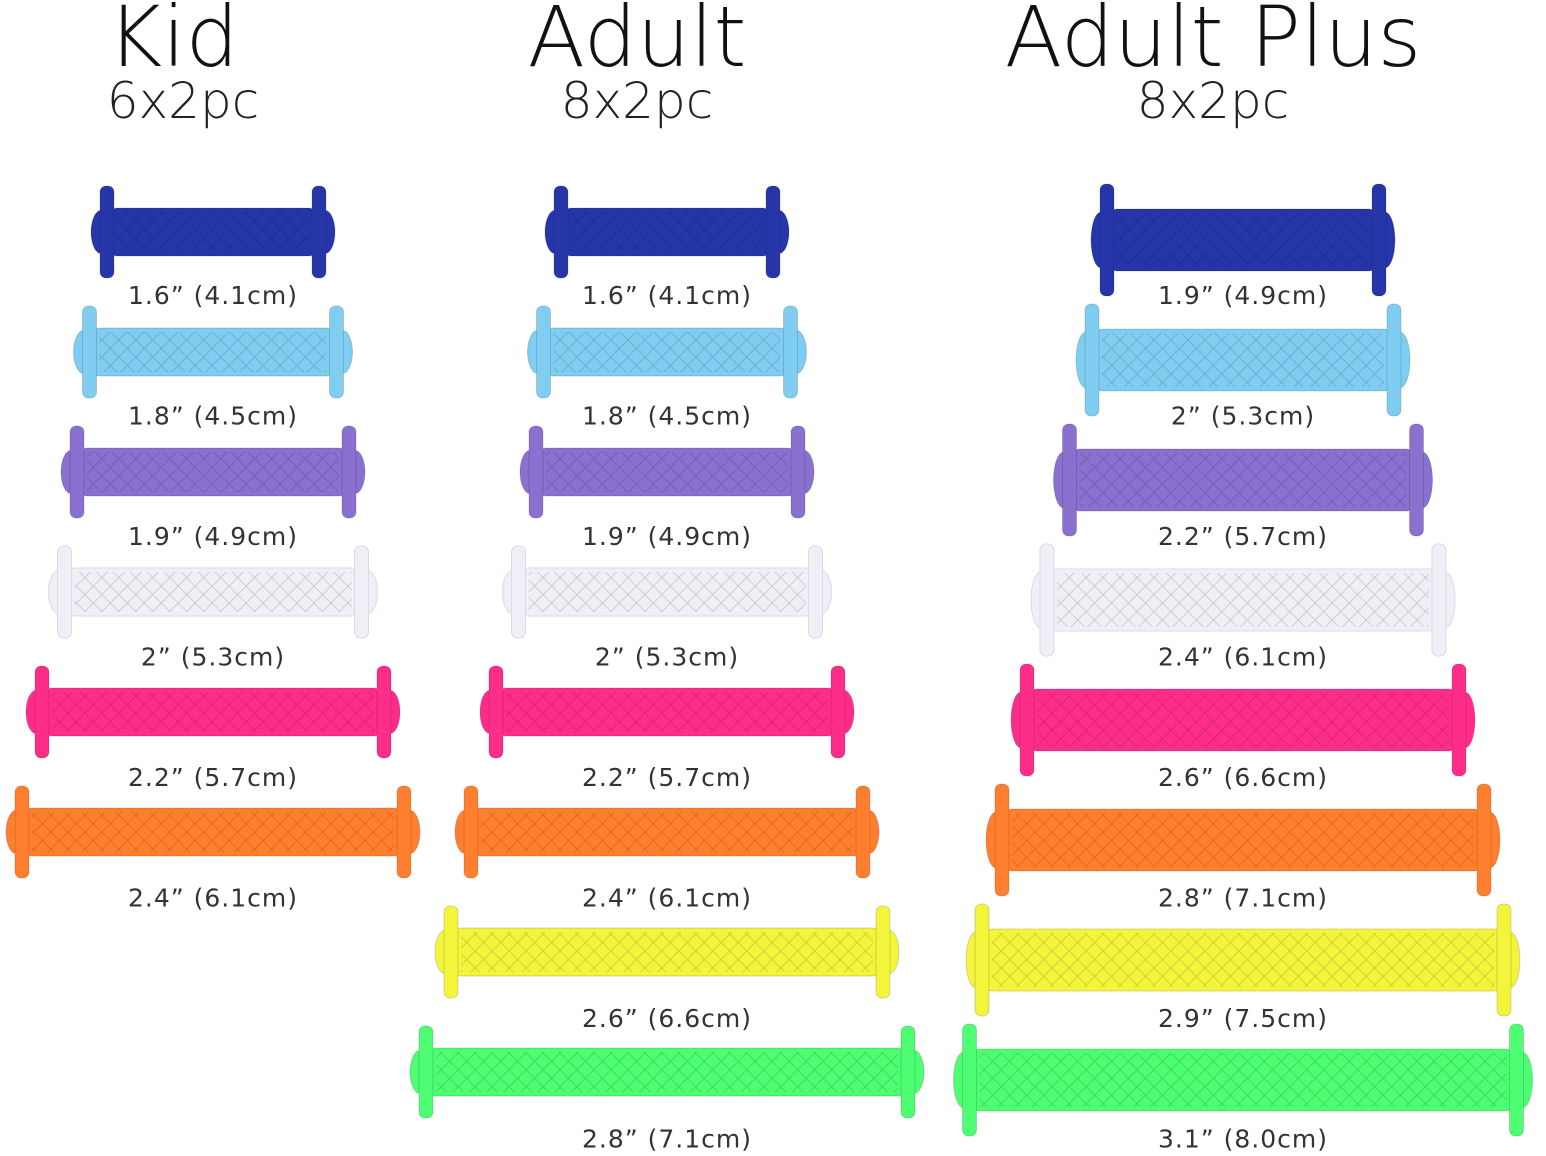  What do you see at coordinates (183, 101) in the screenshot?
I see `column-subtitle: 6x2pc` at bounding box center [183, 101].